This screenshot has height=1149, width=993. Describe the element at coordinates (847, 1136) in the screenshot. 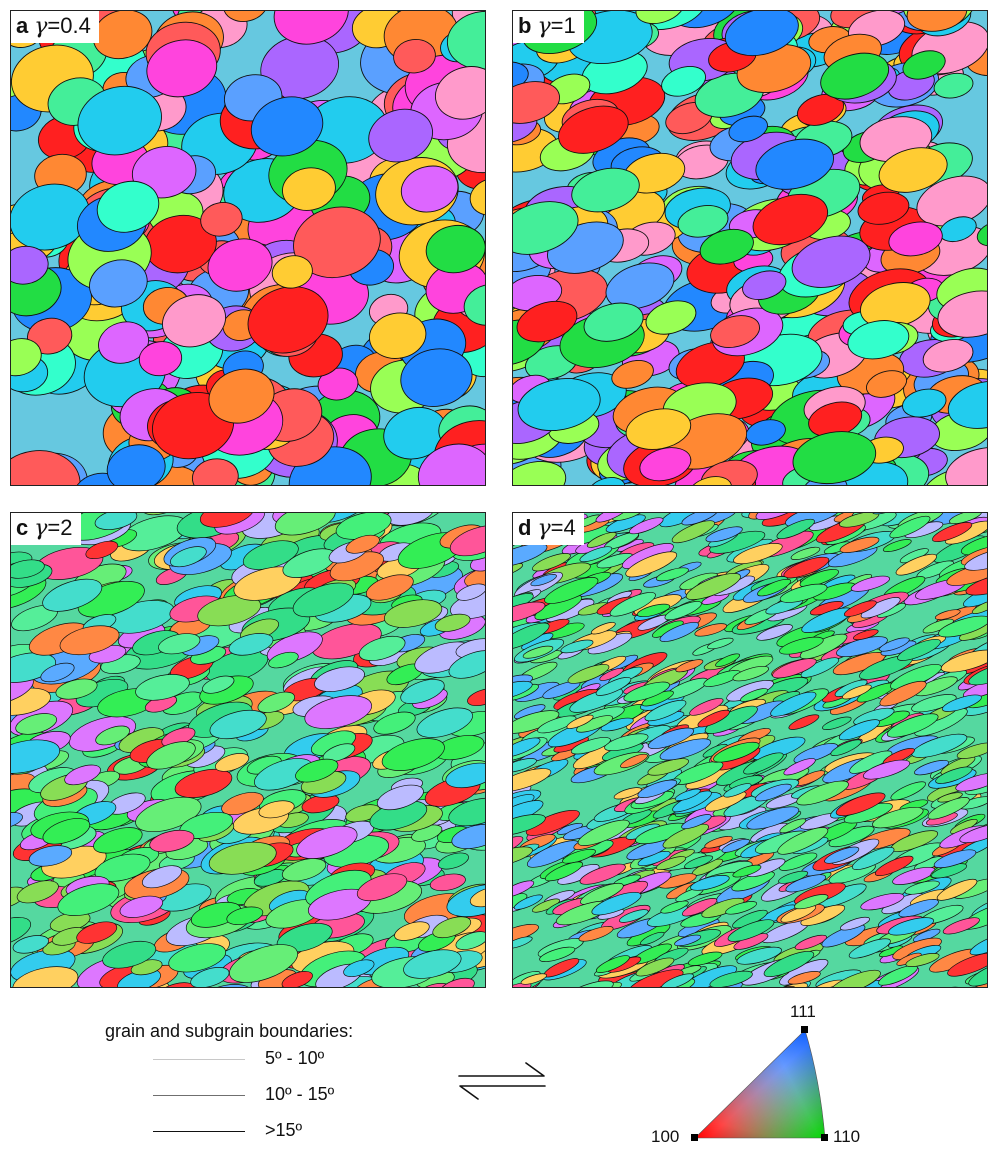

I see `ipf-label-110: 110` at that location.